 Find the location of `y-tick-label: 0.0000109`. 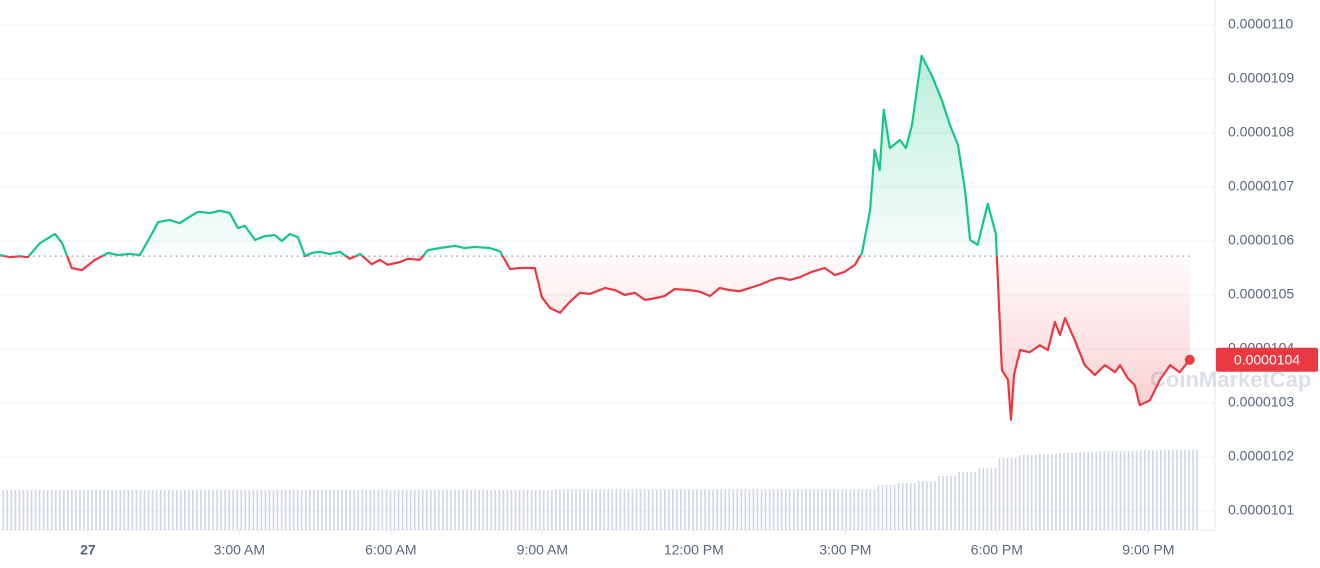

y-tick-label: 0.0000109 is located at coordinates (1261, 78).